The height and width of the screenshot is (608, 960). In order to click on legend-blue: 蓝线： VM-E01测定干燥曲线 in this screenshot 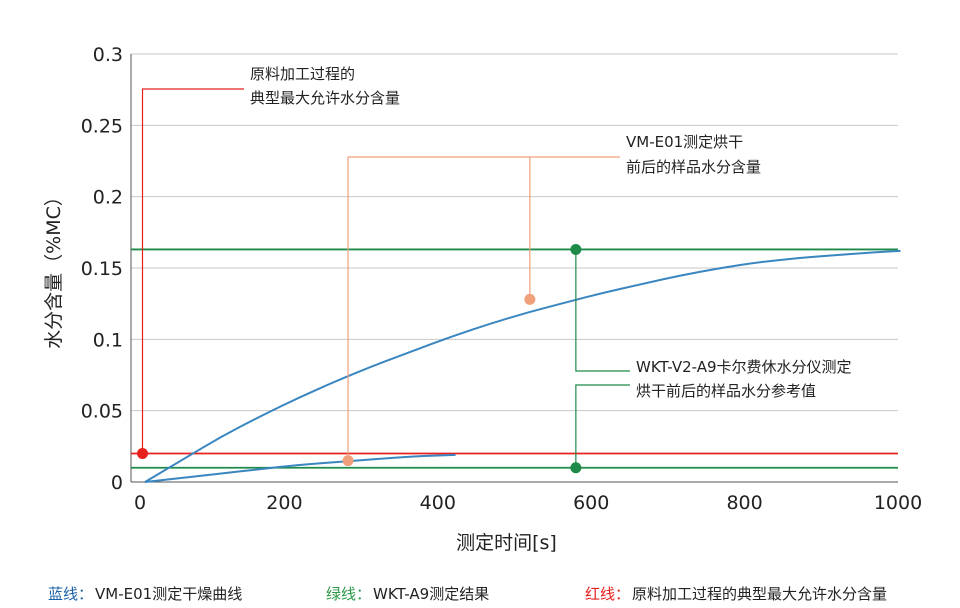, I will do `click(145, 593)`.